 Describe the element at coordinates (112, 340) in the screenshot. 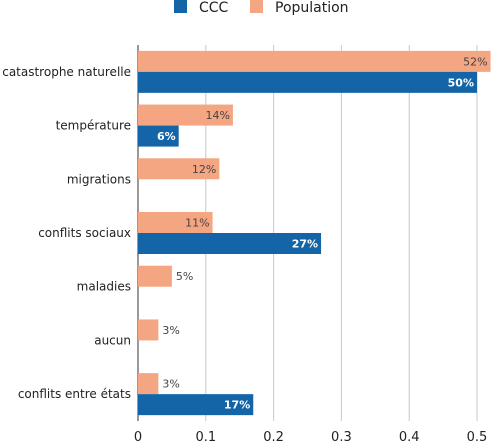

I see `category-label: aucun` at that location.